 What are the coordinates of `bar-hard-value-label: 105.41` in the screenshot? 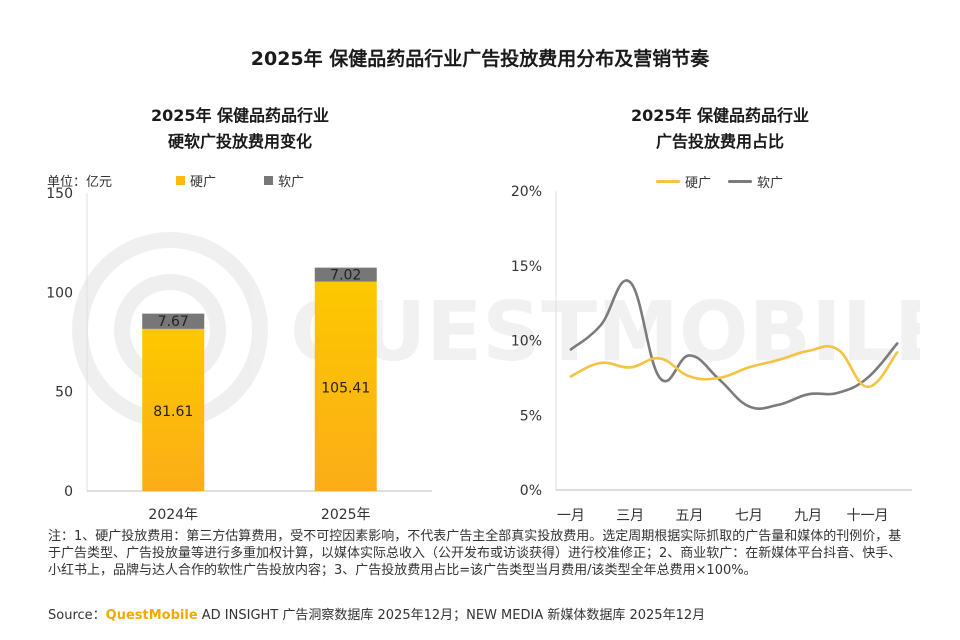 It's located at (345, 388).